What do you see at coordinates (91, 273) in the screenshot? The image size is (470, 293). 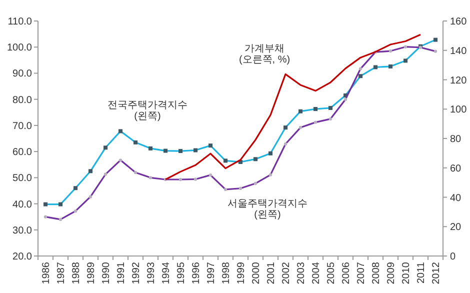 I see `x-tick-label: 1989` at bounding box center [91, 273].